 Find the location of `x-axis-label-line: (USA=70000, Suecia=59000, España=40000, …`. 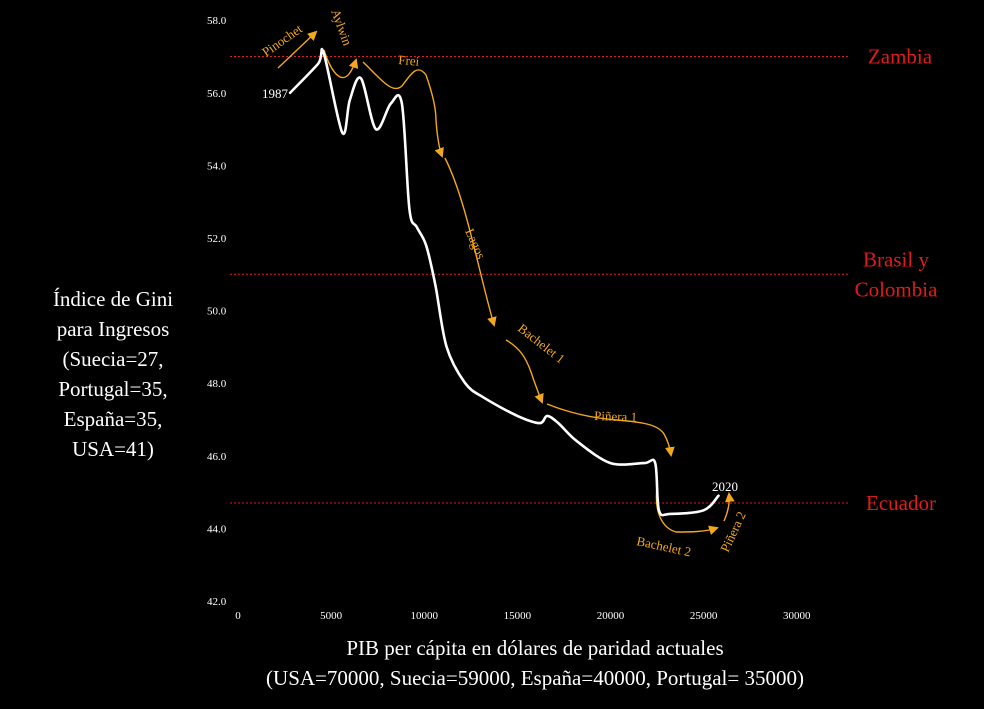

x-axis-label-line: (USA=70000, Suecia=59000, España=40000, … is located at coordinates (535, 678).